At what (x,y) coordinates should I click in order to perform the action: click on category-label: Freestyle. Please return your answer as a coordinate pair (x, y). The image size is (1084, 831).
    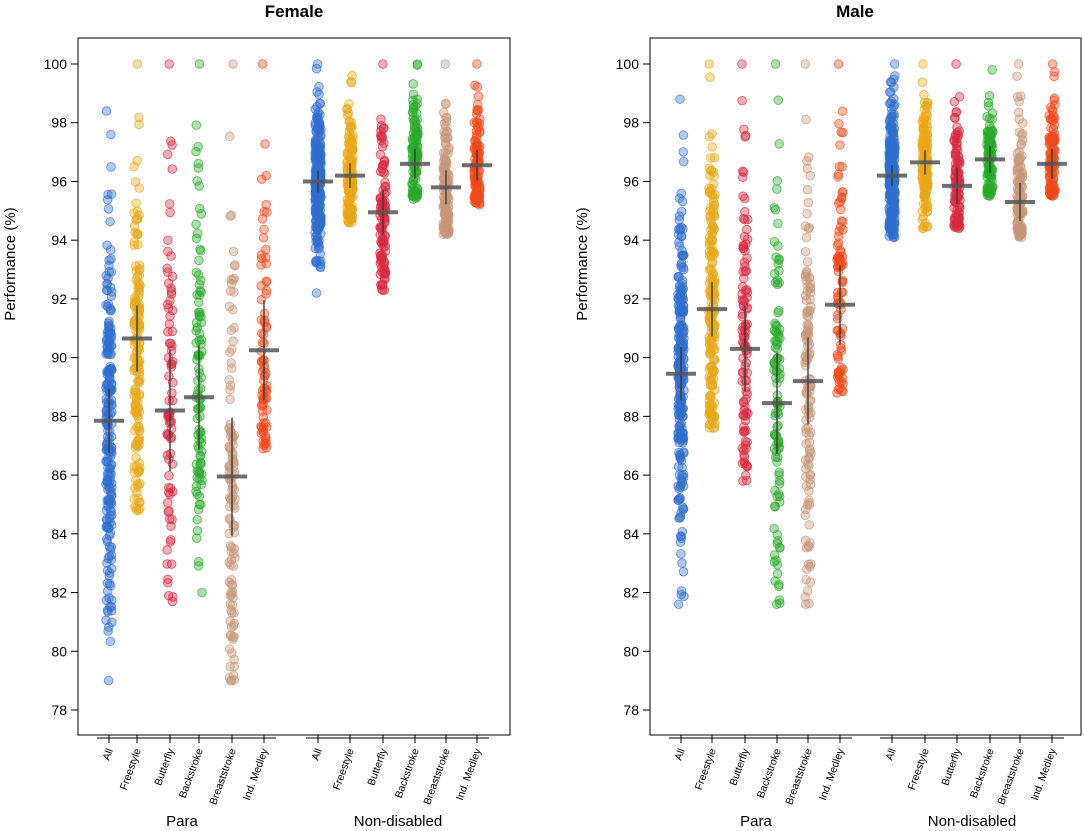
    Looking at the image, I should click on (706, 769).